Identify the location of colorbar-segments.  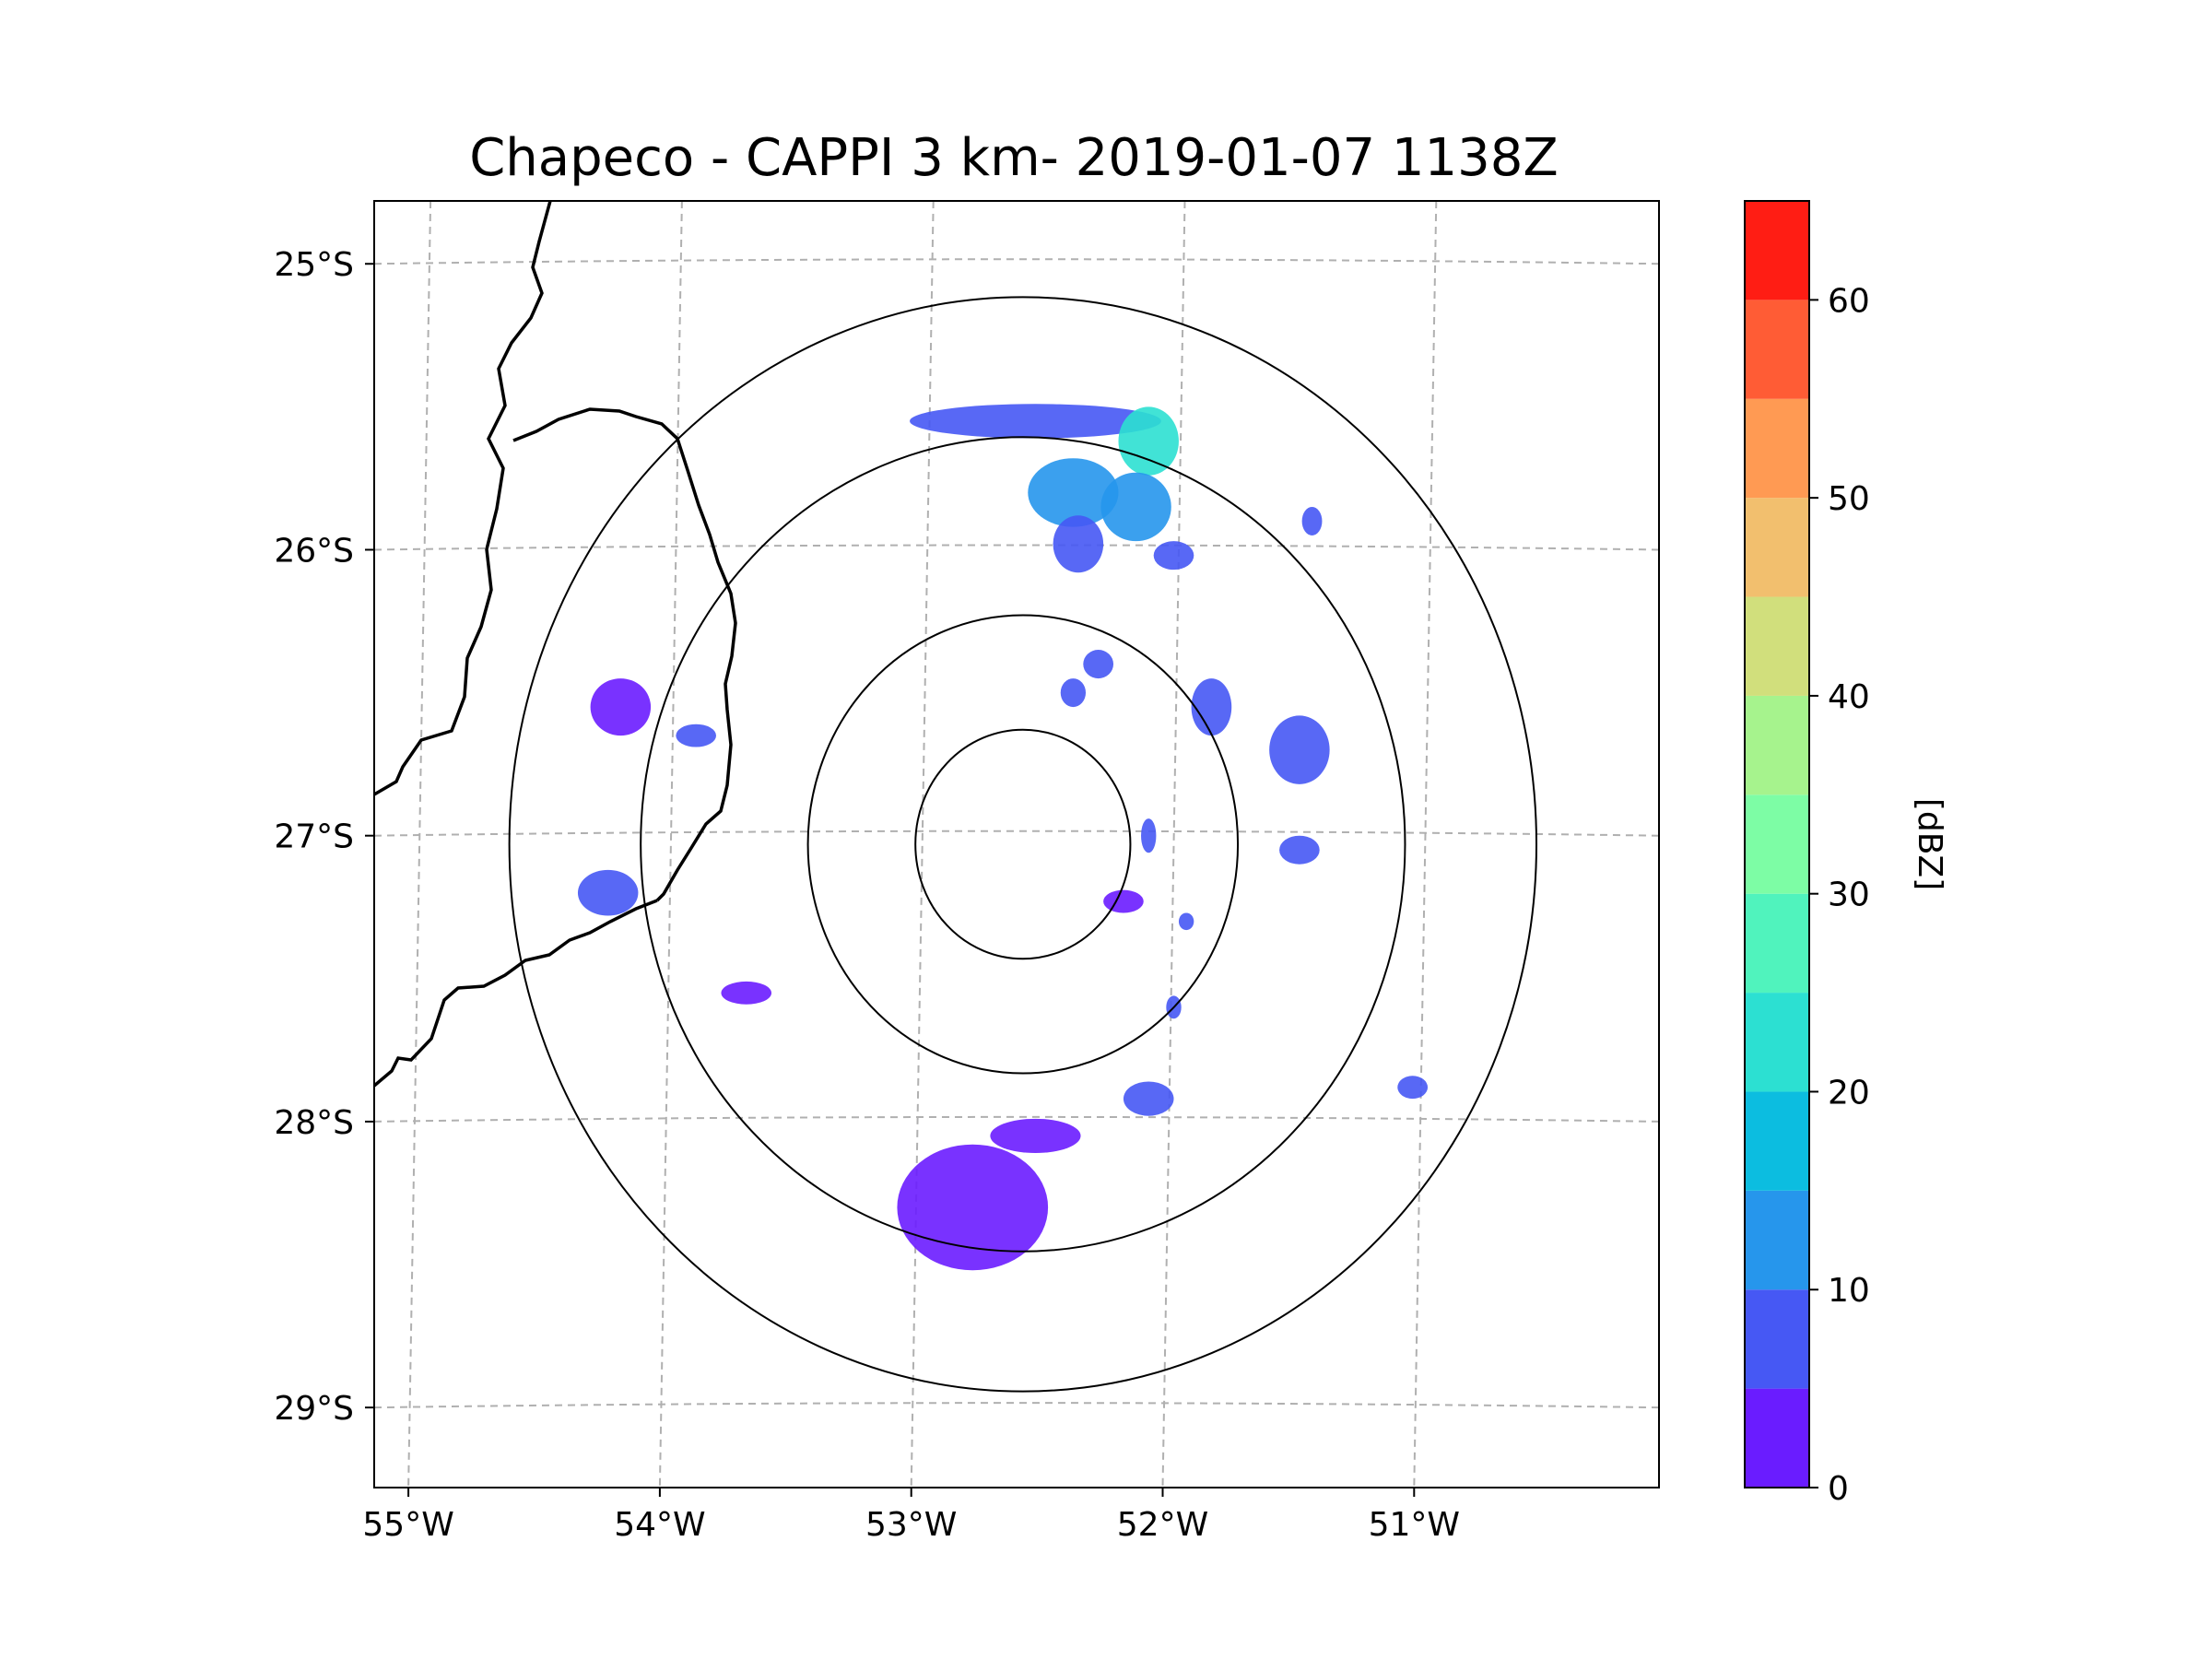
(1777, 844).